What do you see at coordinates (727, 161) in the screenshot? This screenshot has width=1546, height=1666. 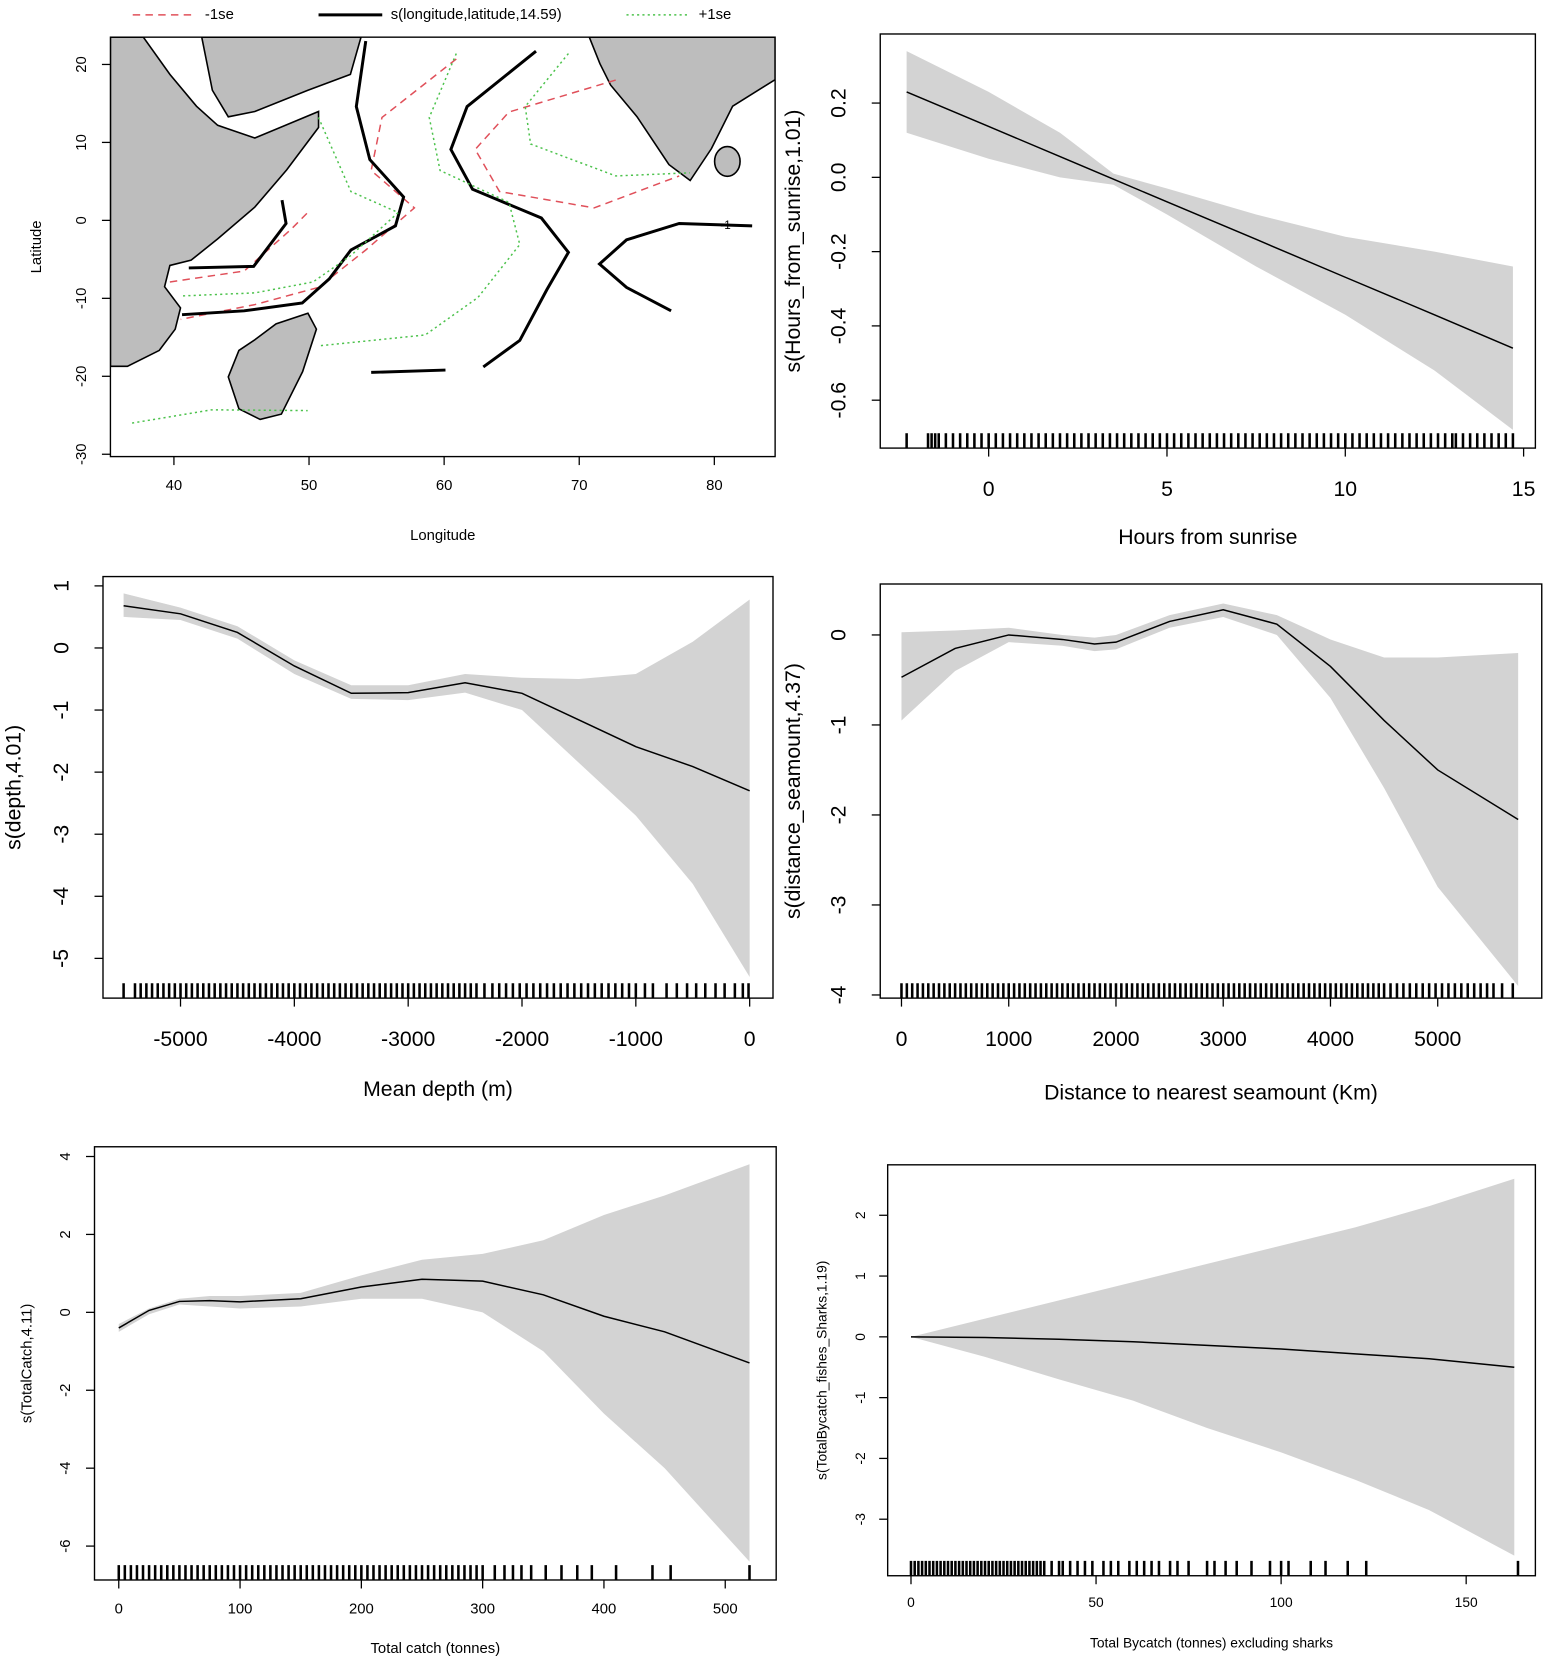 I see `sri-lanka` at bounding box center [727, 161].